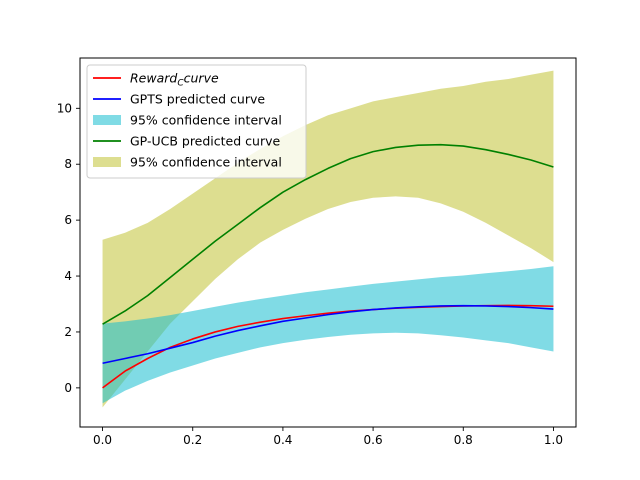  I want to click on x-tick-label: 0.0, so click(102, 440).